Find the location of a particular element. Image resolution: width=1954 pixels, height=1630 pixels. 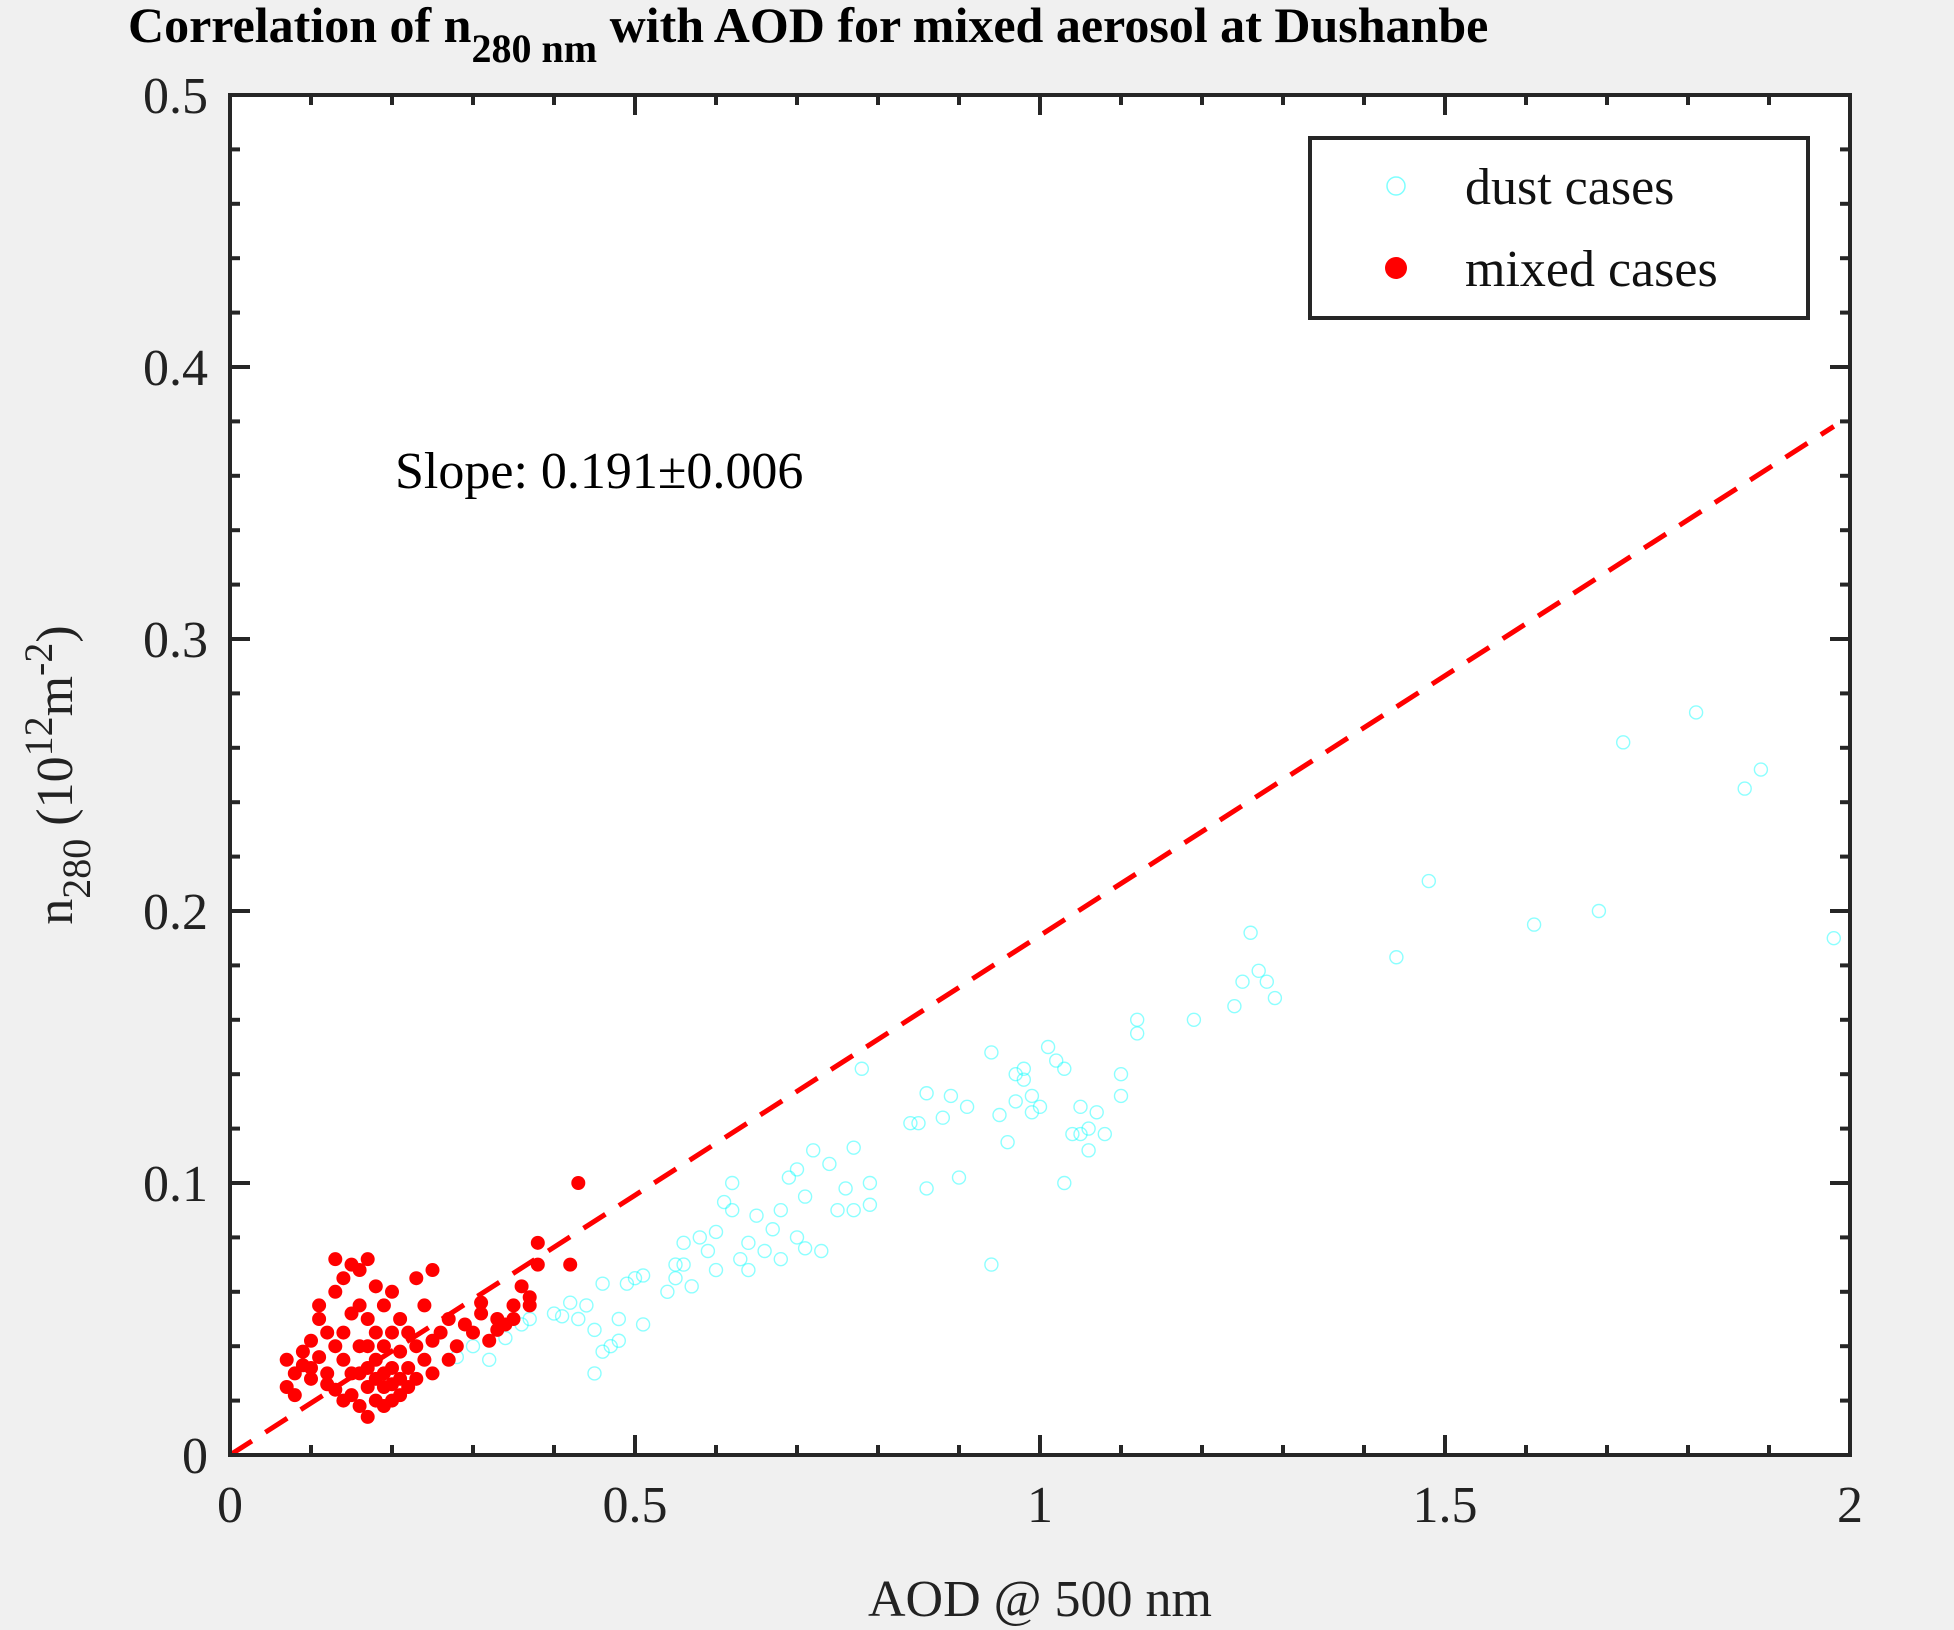

y-tick-label: 0.1 is located at coordinates (175, 1184).